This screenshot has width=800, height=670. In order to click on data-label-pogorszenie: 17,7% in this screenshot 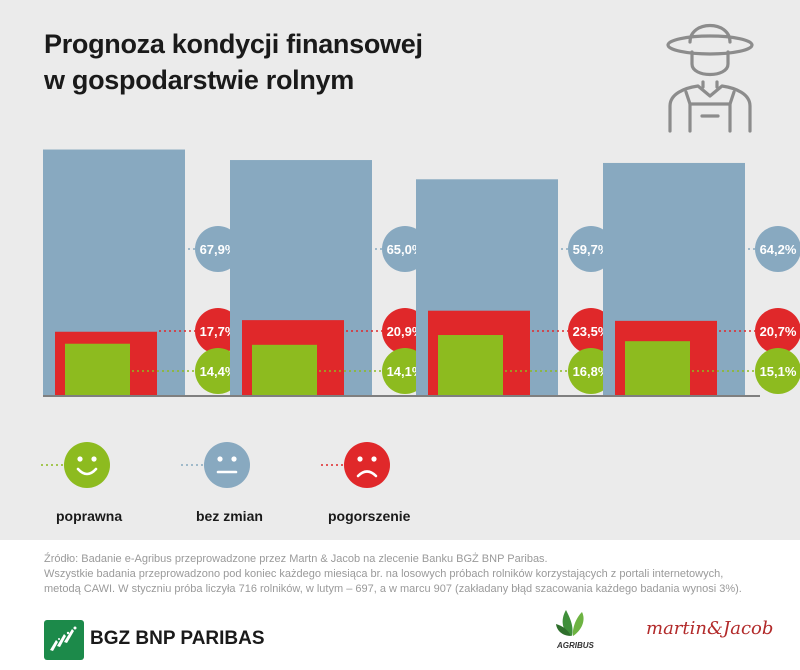, I will do `click(218, 331)`.